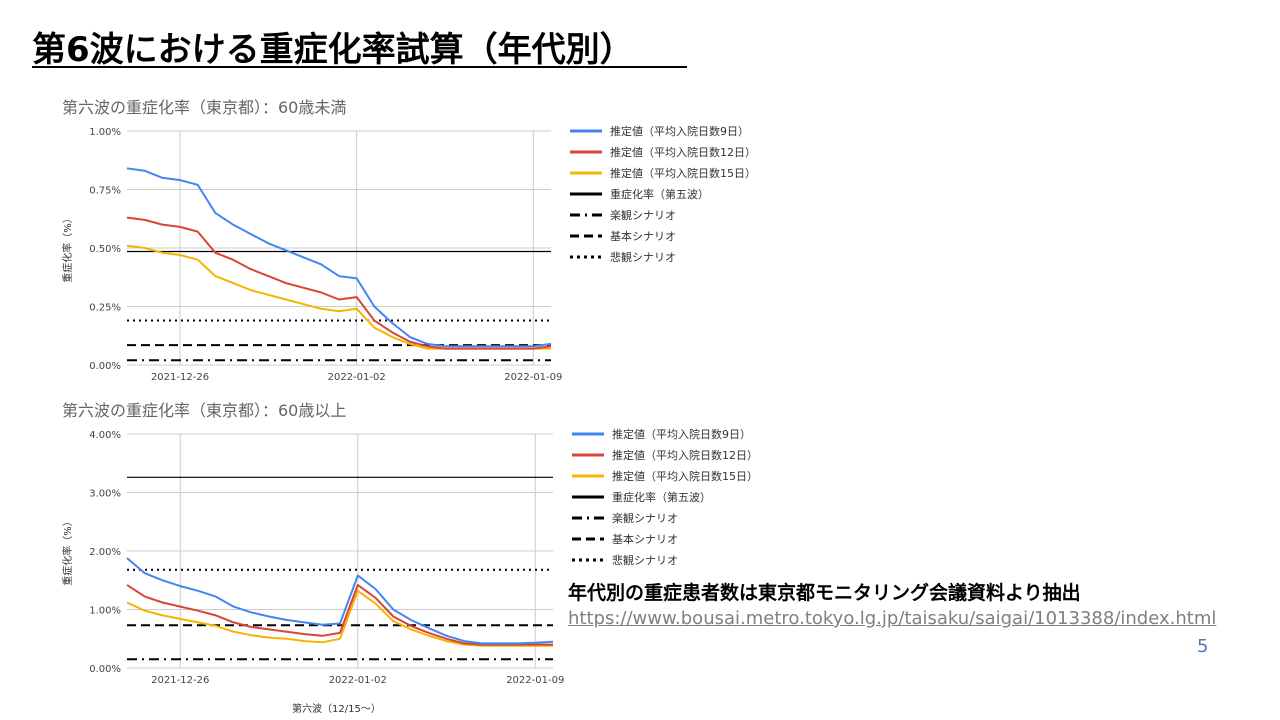 This screenshot has height=720, width=1280. I want to click on x-axis-label: 第六波（12/15～）, so click(336, 709).